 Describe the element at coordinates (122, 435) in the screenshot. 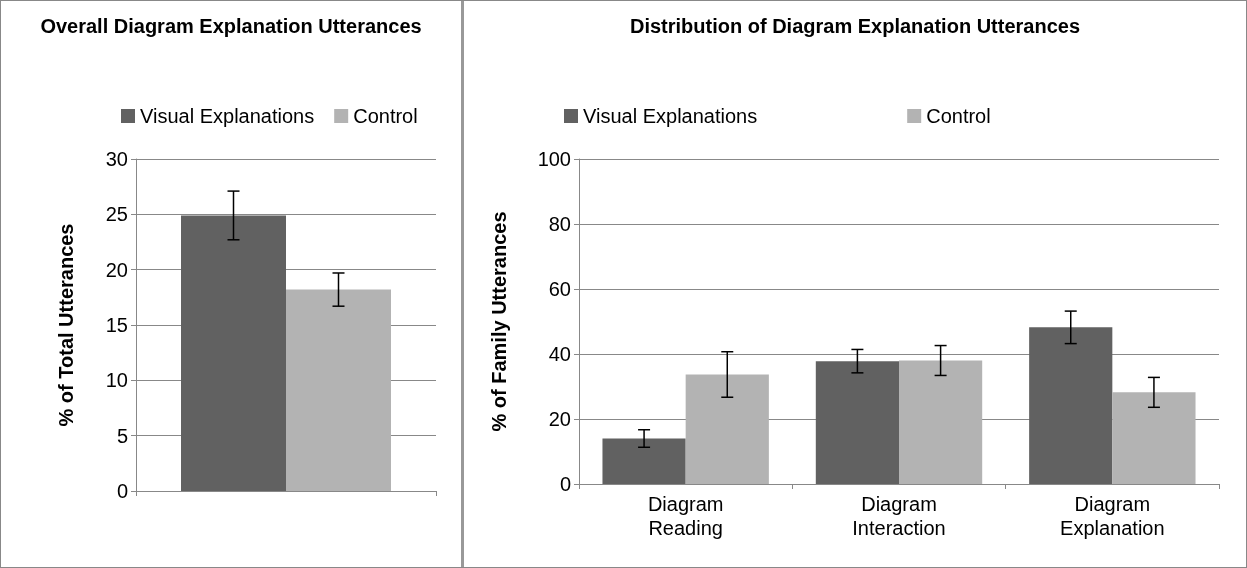

I see `y-tick-label: 5` at that location.